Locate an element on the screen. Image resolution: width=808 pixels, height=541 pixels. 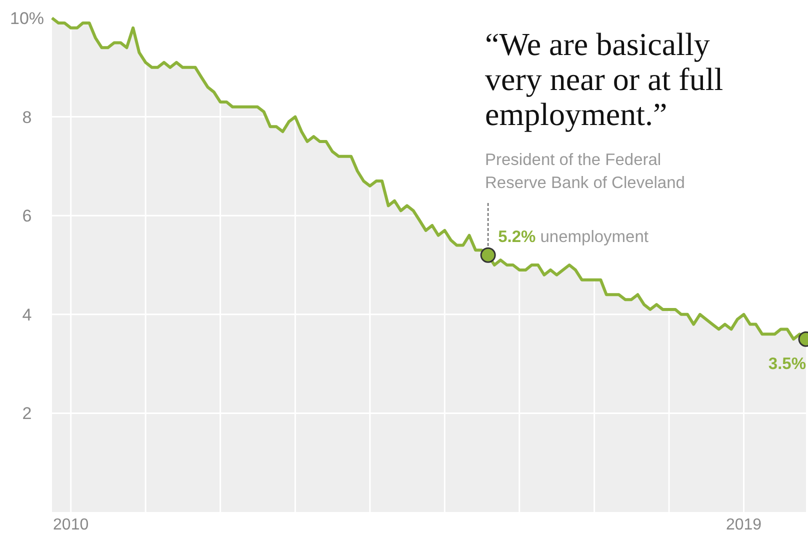
annotation: “We are basically very near or at full employment.” is located at coordinates (604, 79).